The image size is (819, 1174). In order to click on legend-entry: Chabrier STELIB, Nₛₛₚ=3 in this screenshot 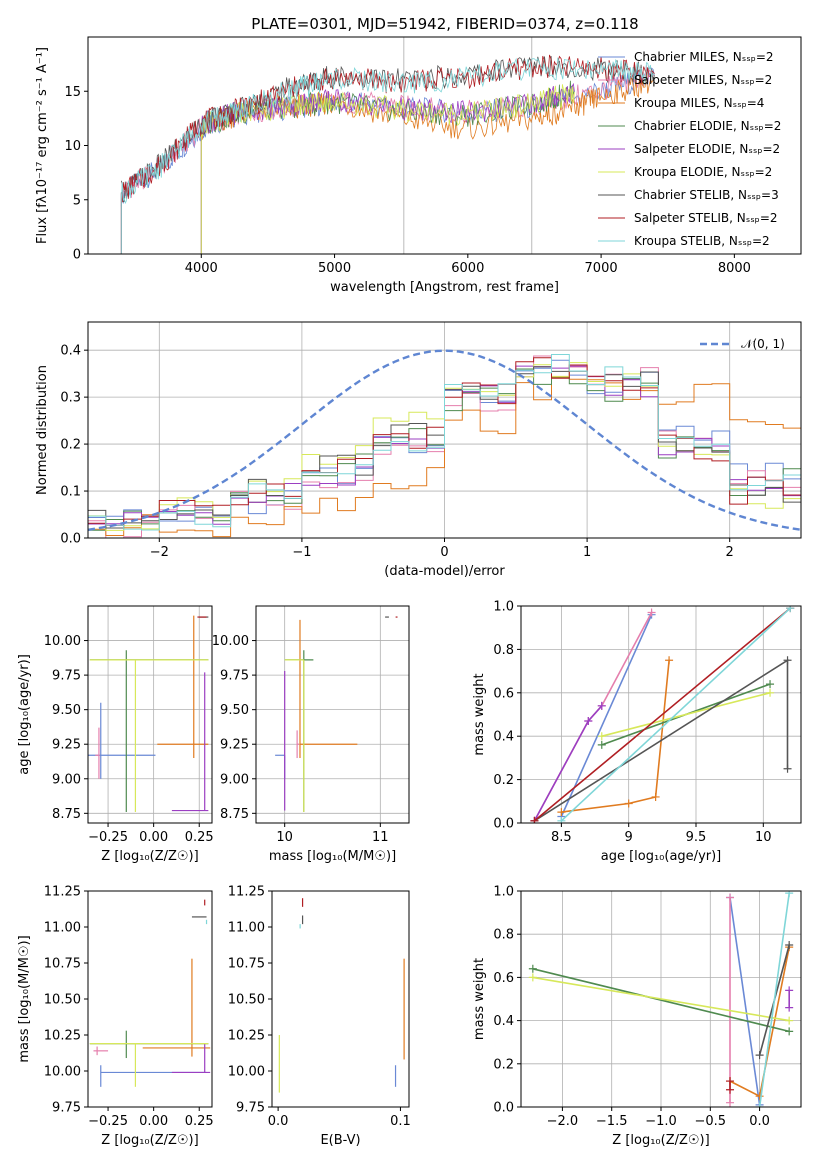, I will do `click(706, 195)`.